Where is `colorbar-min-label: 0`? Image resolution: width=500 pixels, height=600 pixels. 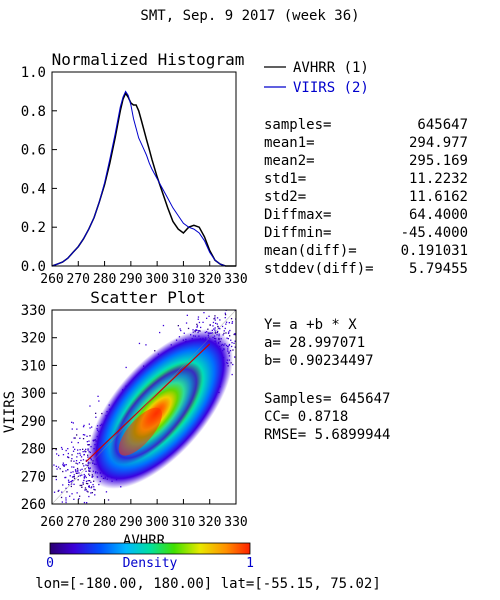 colorbar-min-label: 0 is located at coordinates (50, 563).